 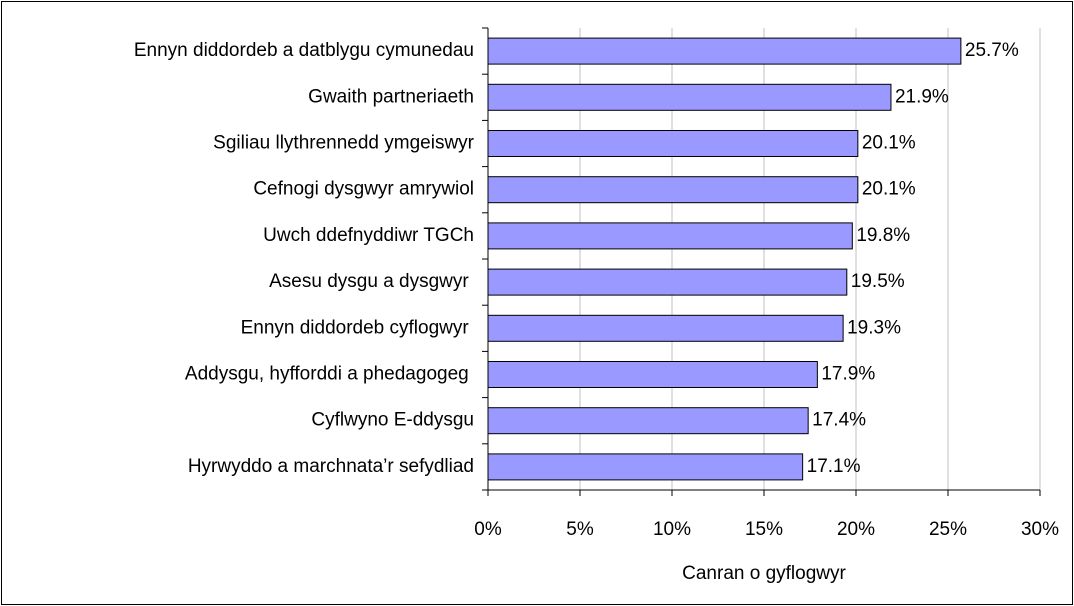 What do you see at coordinates (834, 466) in the screenshot?
I see `data-label: 17.1%` at bounding box center [834, 466].